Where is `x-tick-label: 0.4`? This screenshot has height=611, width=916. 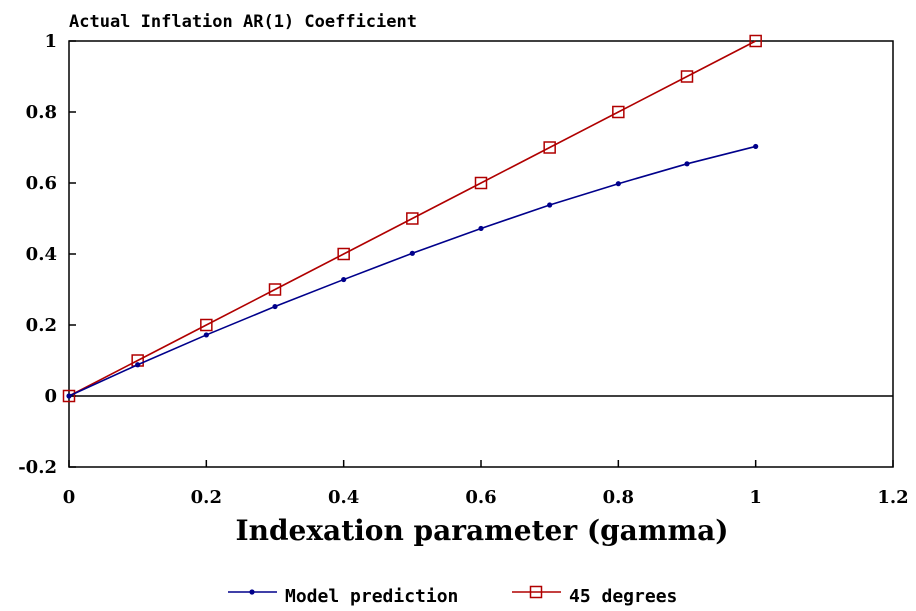
x-tick-label: 0.4 is located at coordinates (343, 497).